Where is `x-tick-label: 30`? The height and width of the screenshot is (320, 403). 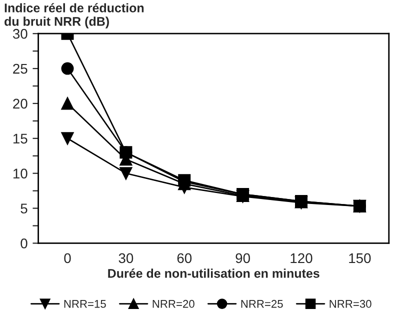 x-tick-label: 30 is located at coordinates (126, 258).